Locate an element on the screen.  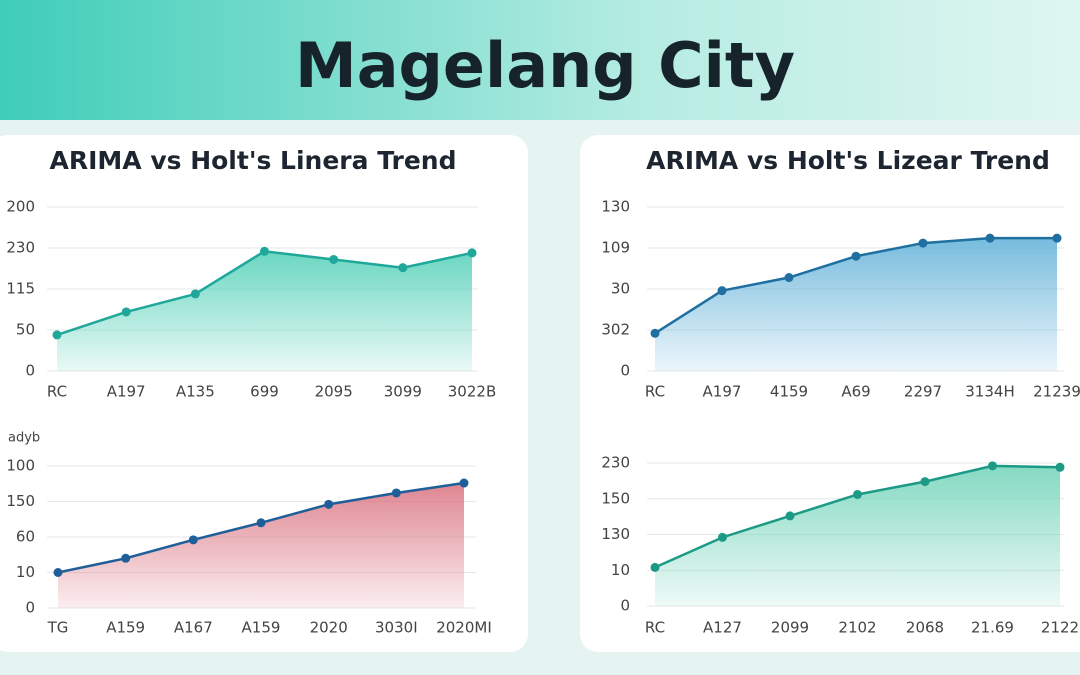
x-tick-label: A135 is located at coordinates (195, 392).